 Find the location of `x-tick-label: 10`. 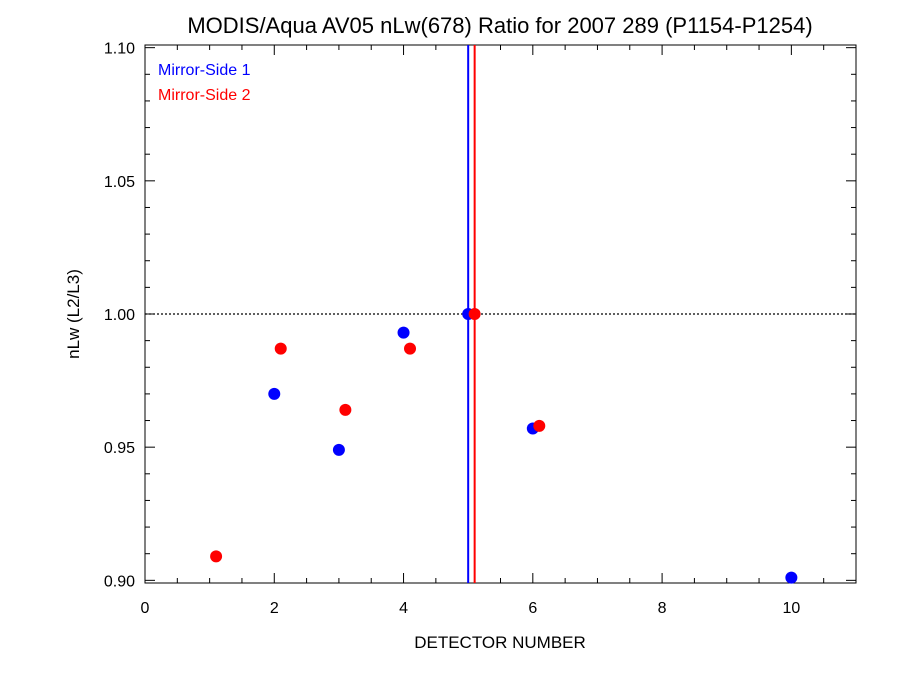

x-tick-label: 10 is located at coordinates (791, 608).